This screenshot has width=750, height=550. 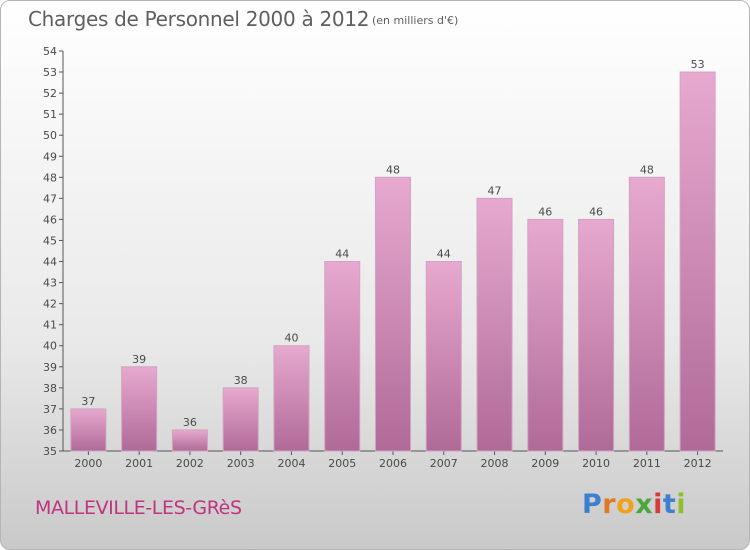 What do you see at coordinates (291, 338) in the screenshot?
I see `data-label: 40` at bounding box center [291, 338].